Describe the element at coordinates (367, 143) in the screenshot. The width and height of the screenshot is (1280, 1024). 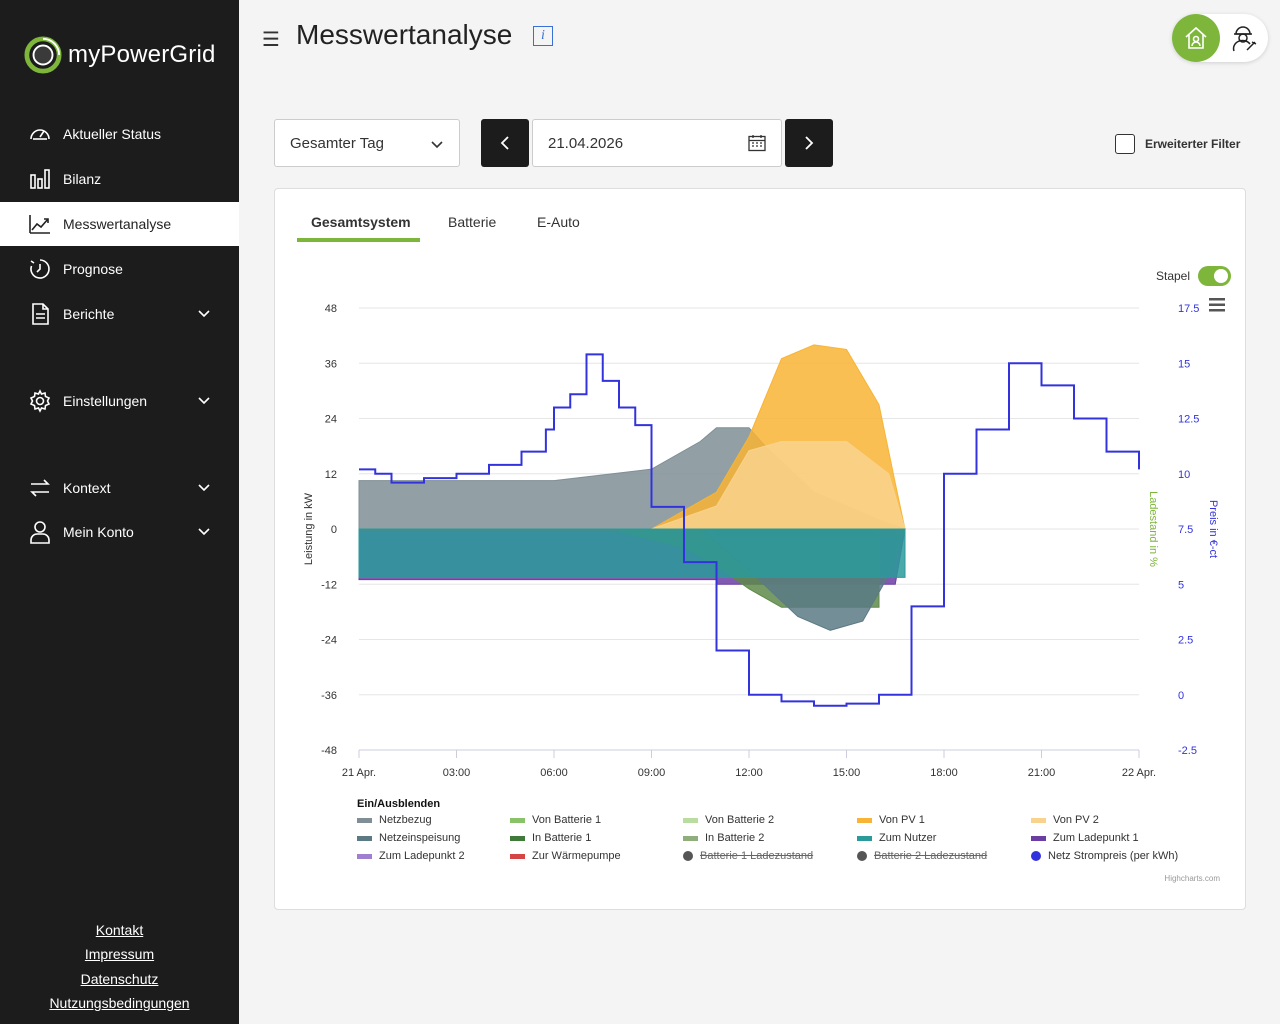
I see `range-select: Gesamter Tag` at that location.